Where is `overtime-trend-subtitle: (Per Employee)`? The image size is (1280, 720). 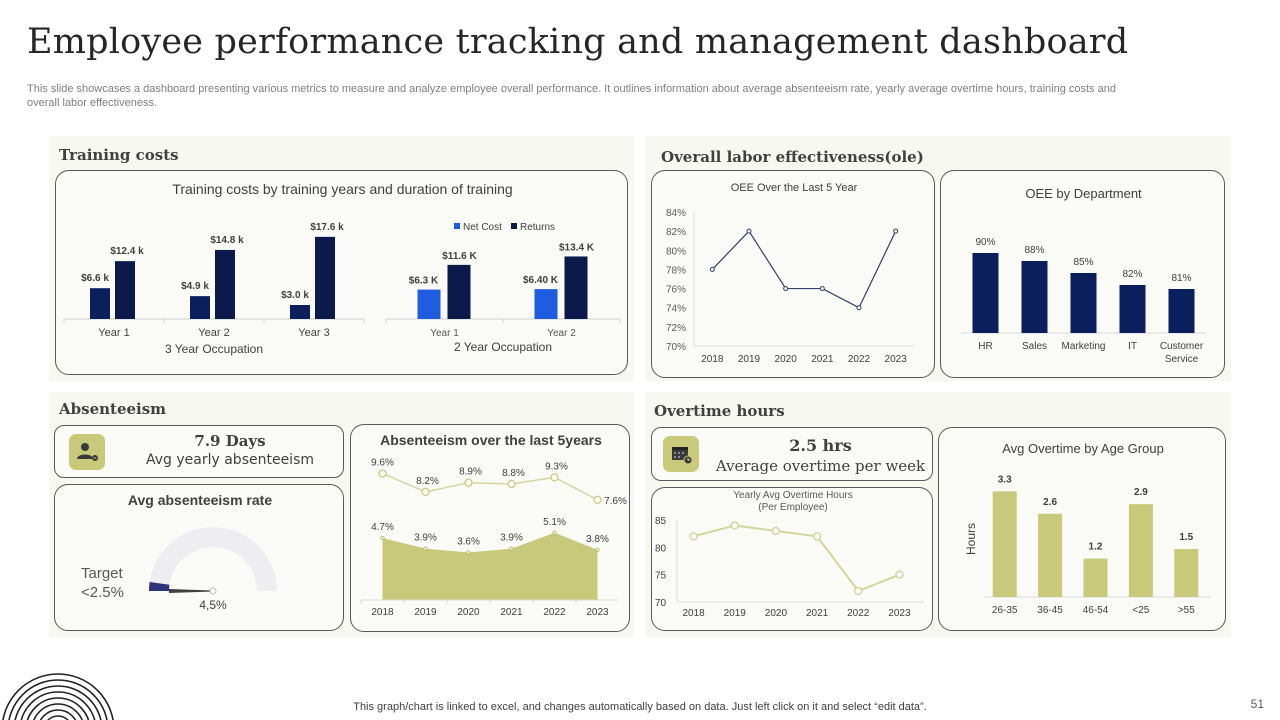 overtime-trend-subtitle: (Per Employee) is located at coordinates (793, 507).